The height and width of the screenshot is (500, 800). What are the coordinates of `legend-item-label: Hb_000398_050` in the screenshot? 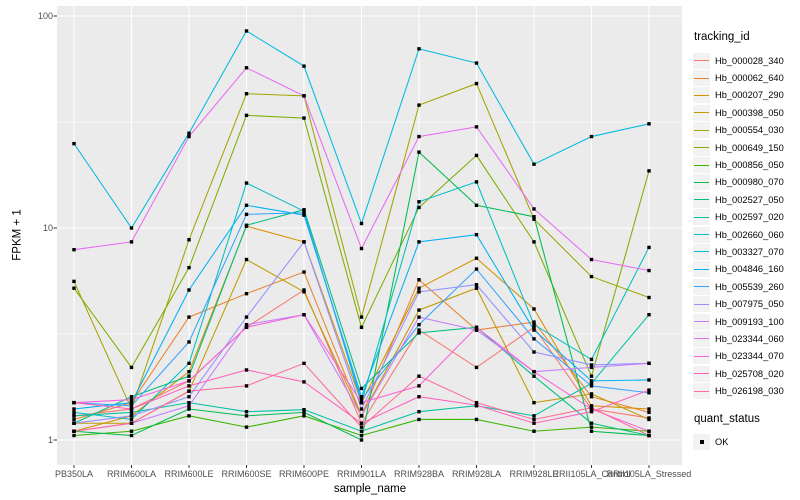 It's located at (749, 112).